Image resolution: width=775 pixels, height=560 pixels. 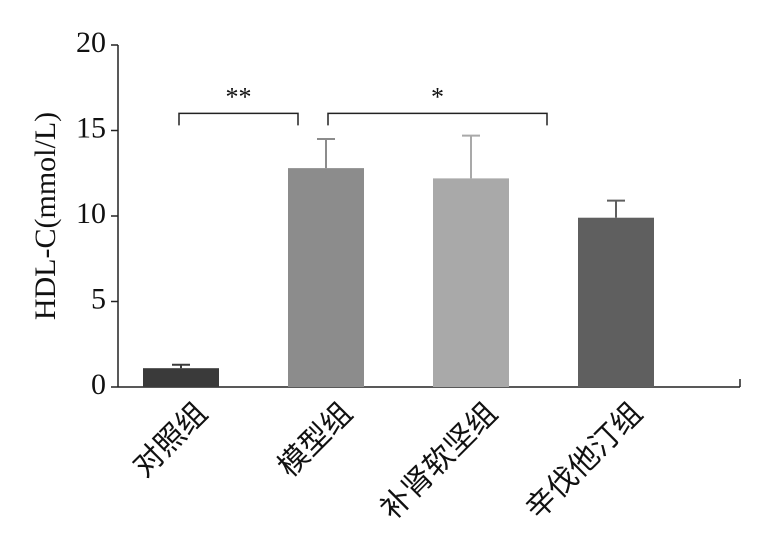 I want to click on y-tick-label: 10, so click(x=91, y=213).